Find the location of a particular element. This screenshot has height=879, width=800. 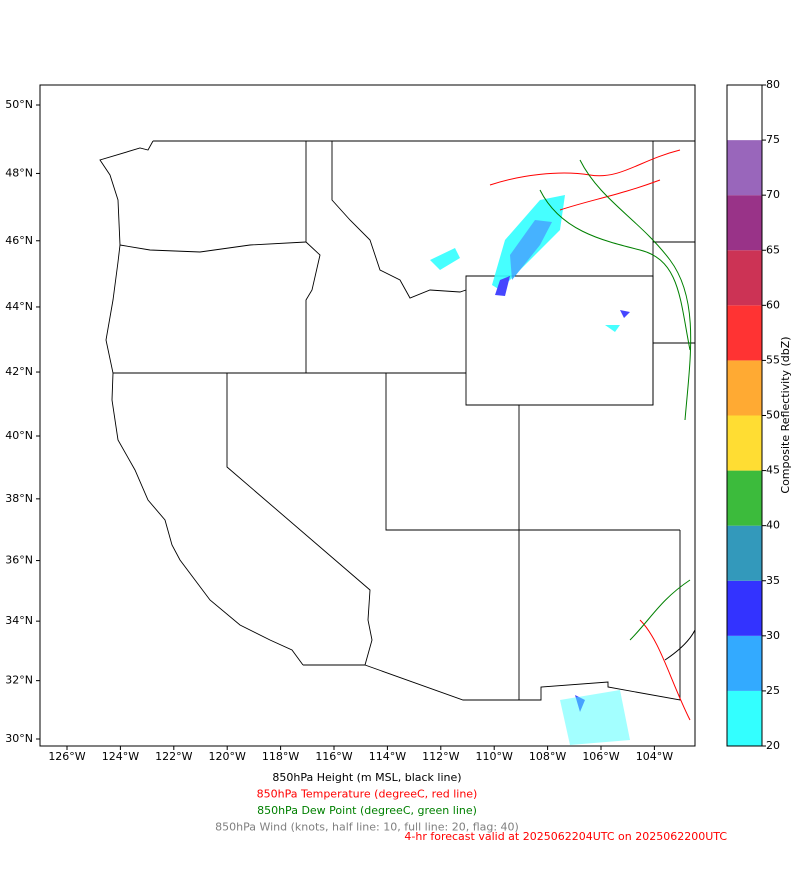

y-tick-label: 48°N is located at coordinates (19, 172).